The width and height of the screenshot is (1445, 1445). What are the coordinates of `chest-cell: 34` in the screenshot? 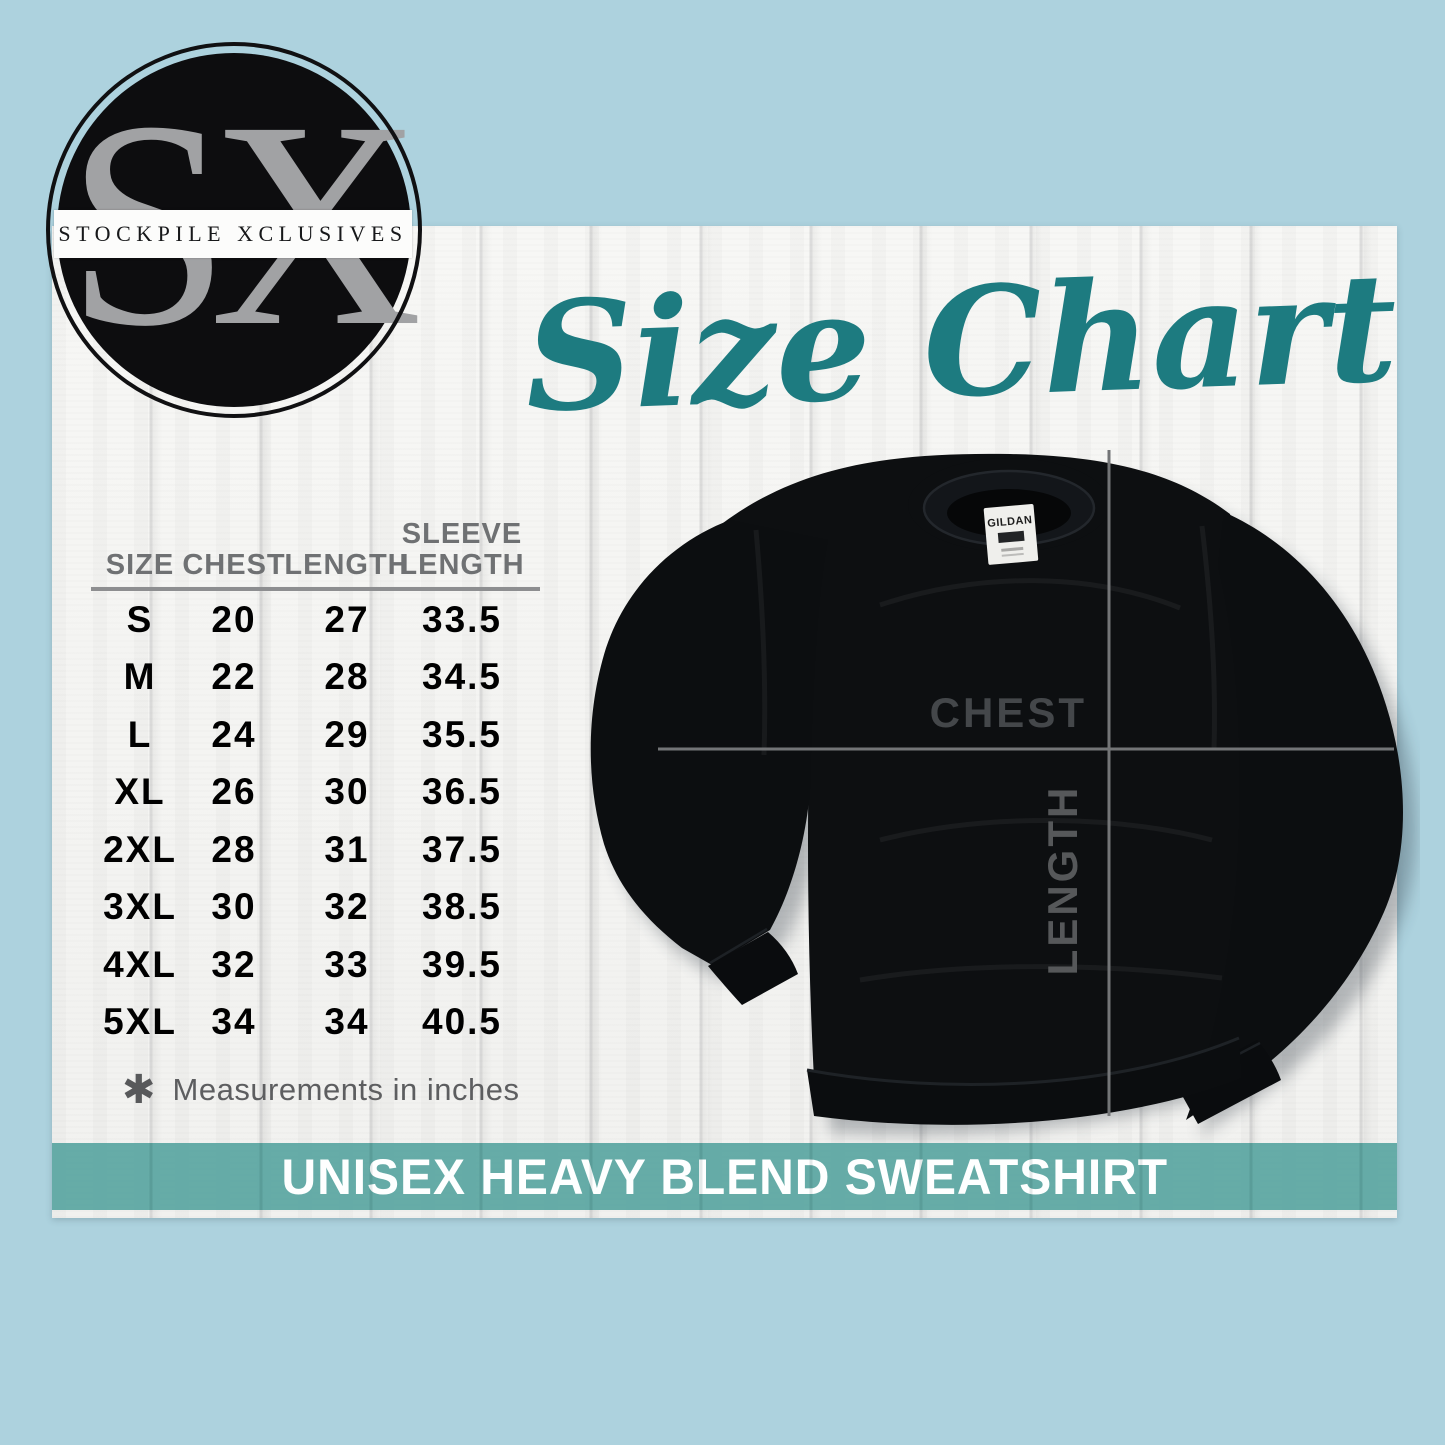 It's located at (234, 1022).